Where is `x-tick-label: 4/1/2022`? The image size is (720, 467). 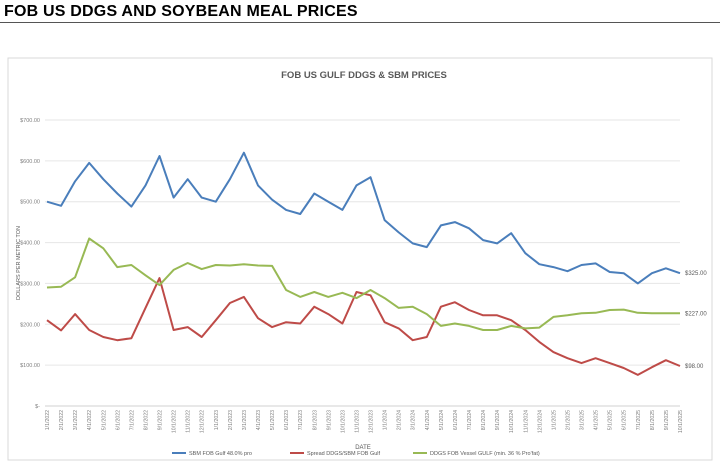 x-tick-label: 4/1/2022 is located at coordinates (90, 420).